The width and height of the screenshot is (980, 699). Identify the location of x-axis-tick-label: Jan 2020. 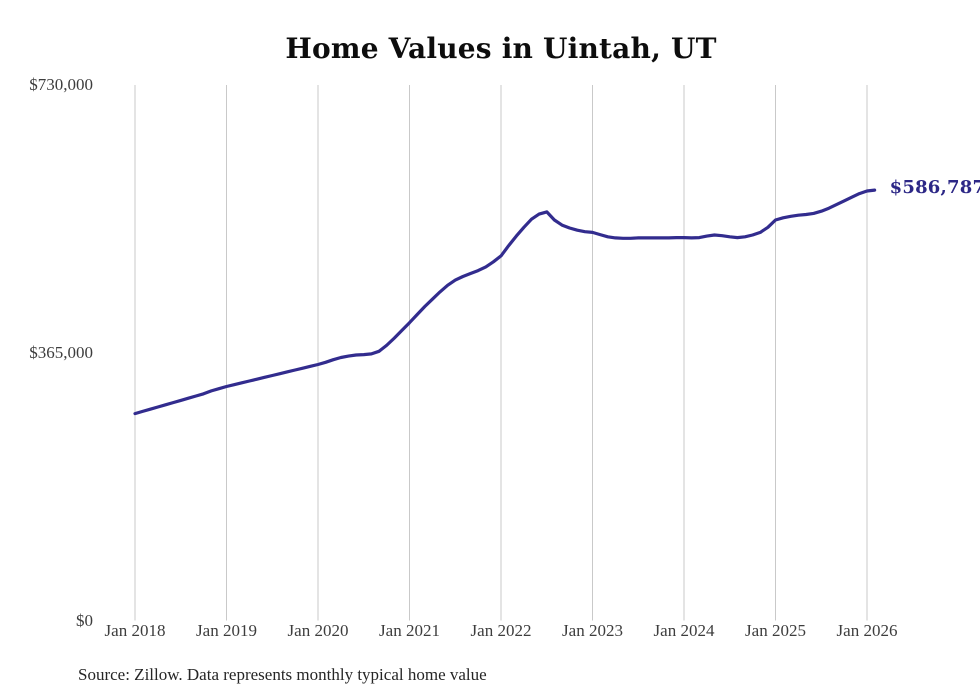
(318, 630).